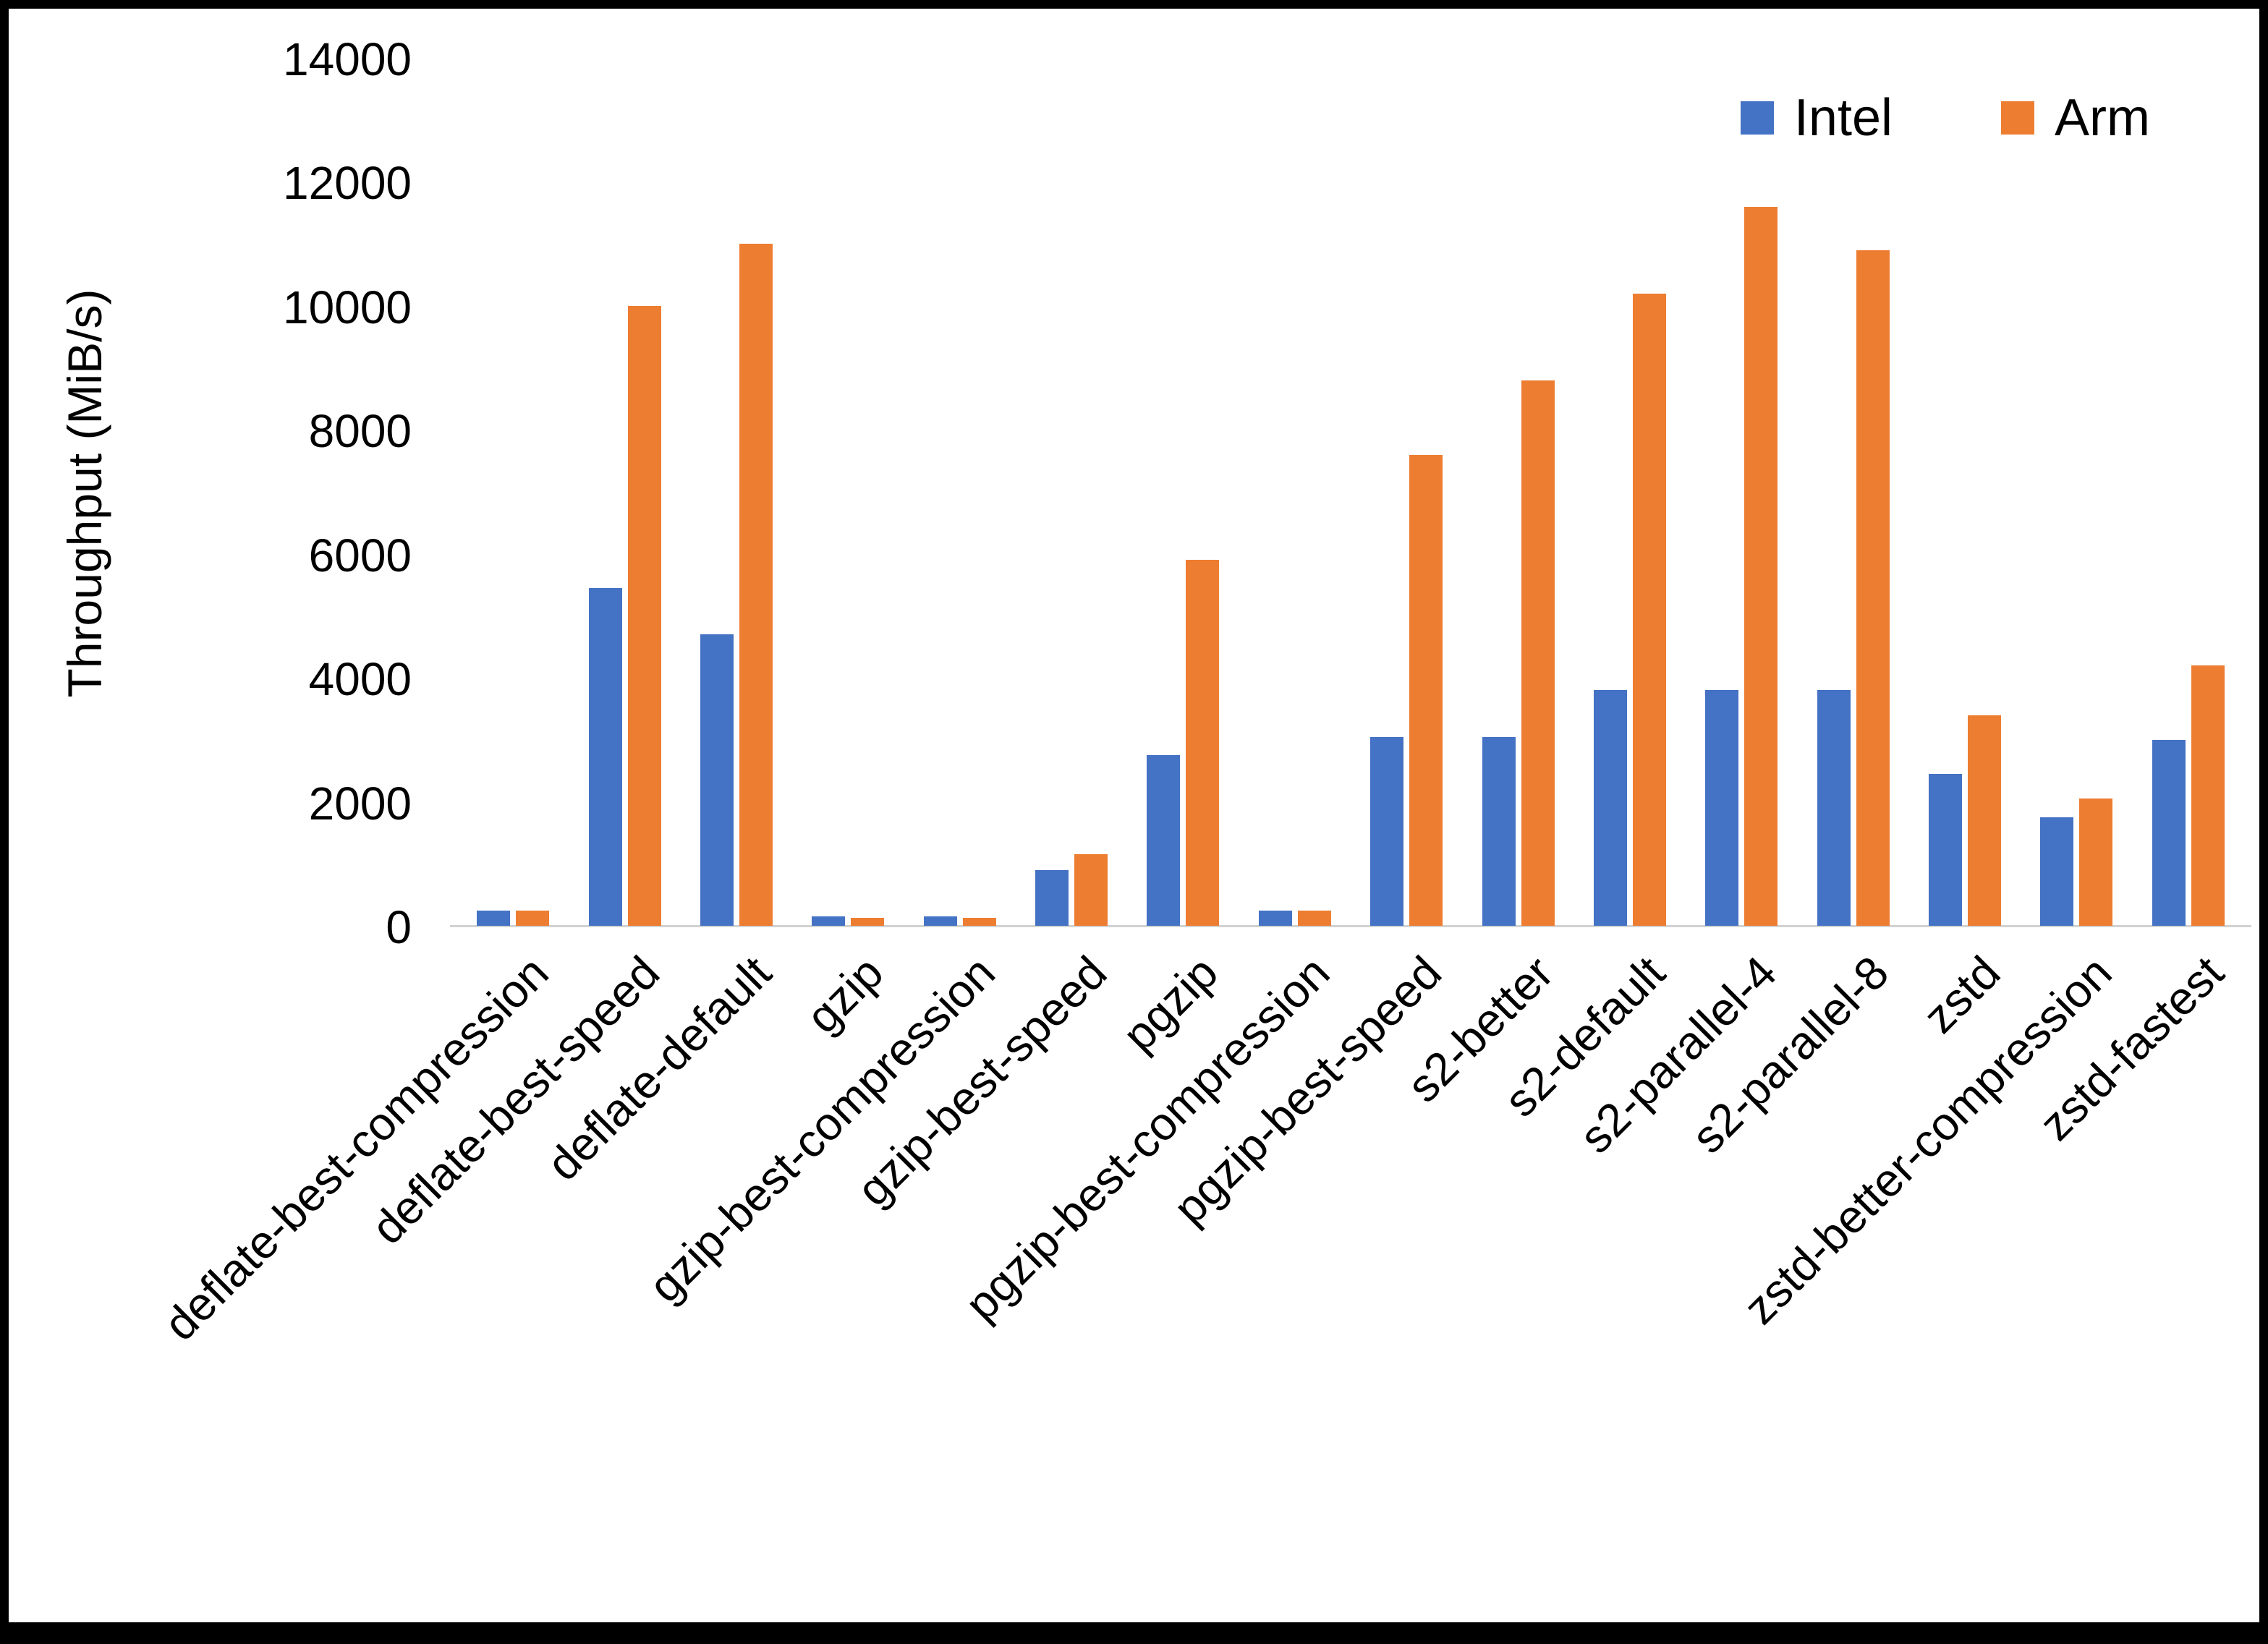  I want to click on bar-arm-zstd-better-compression, so click(2096, 862).